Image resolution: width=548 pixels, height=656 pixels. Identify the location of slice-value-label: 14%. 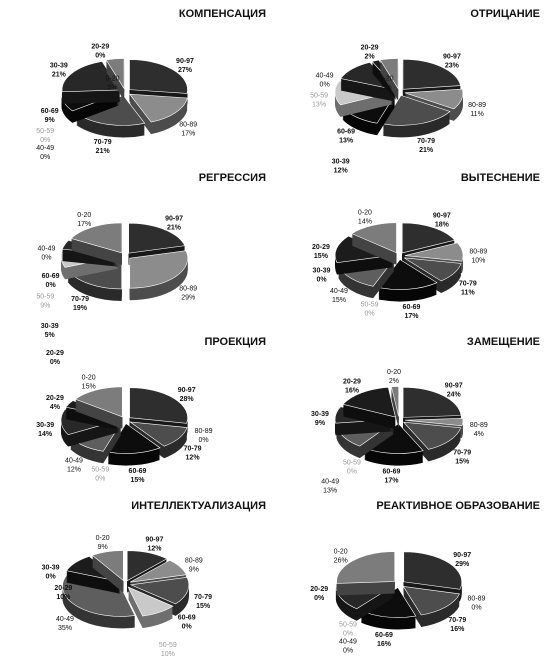
(365, 222).